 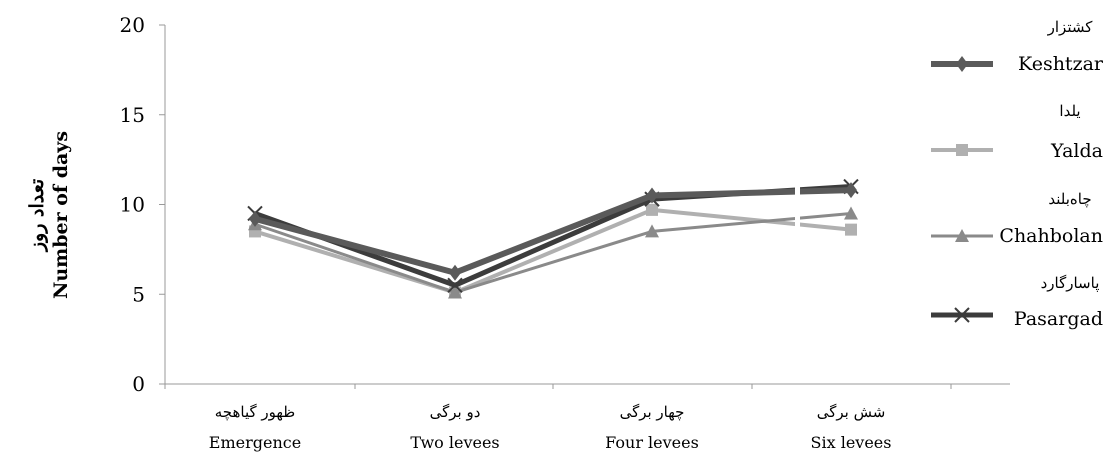 I want to click on legend-label: Chahbolan, so click(x=1051, y=236).